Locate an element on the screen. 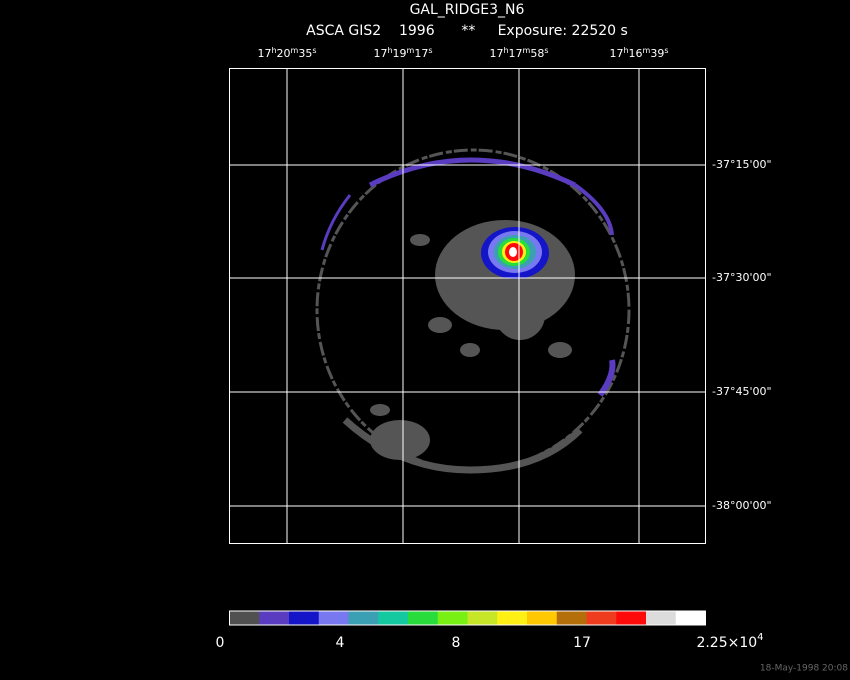  dec-label: -37°15'00" is located at coordinates (742, 164).